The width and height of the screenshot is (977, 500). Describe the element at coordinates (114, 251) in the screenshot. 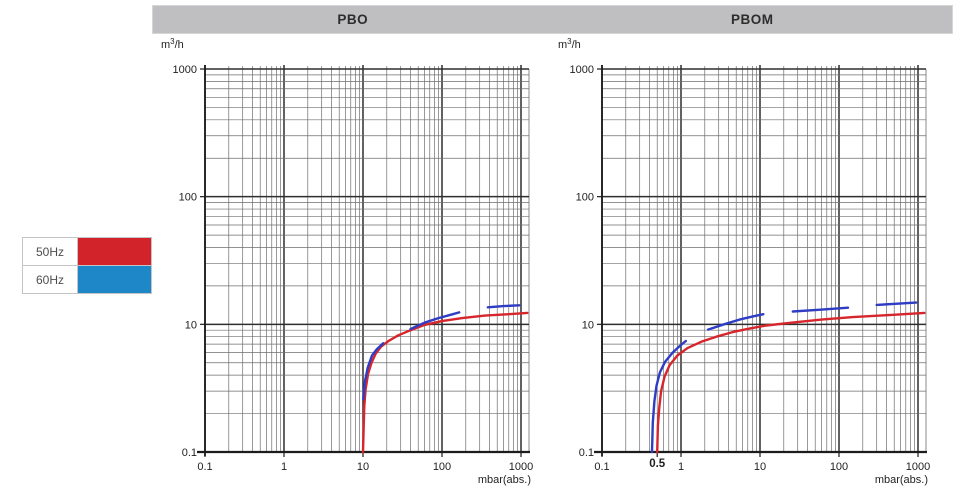

I see `legend-swatch-50hz-red` at that location.